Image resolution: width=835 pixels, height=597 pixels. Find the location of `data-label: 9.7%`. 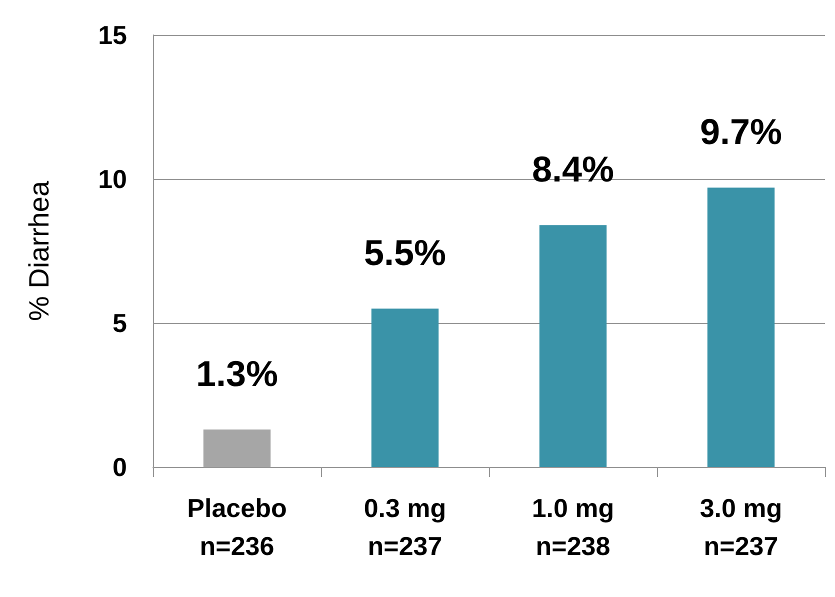

data-label: 9.7% is located at coordinates (741, 131).